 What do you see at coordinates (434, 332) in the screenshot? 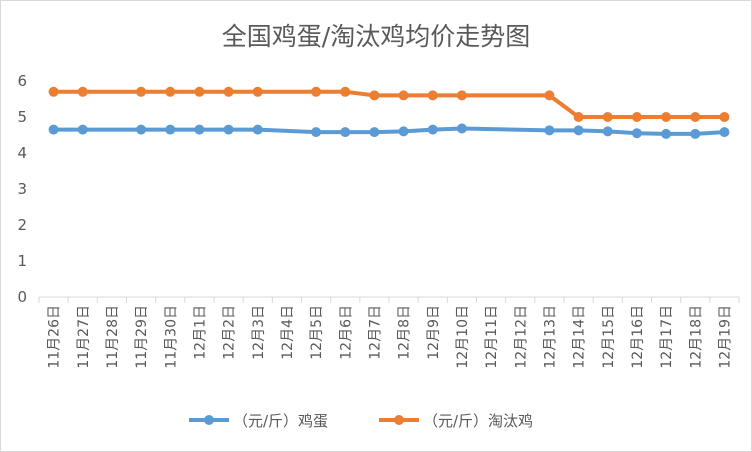
I see `x-tick-label: 12月9日` at bounding box center [434, 332].